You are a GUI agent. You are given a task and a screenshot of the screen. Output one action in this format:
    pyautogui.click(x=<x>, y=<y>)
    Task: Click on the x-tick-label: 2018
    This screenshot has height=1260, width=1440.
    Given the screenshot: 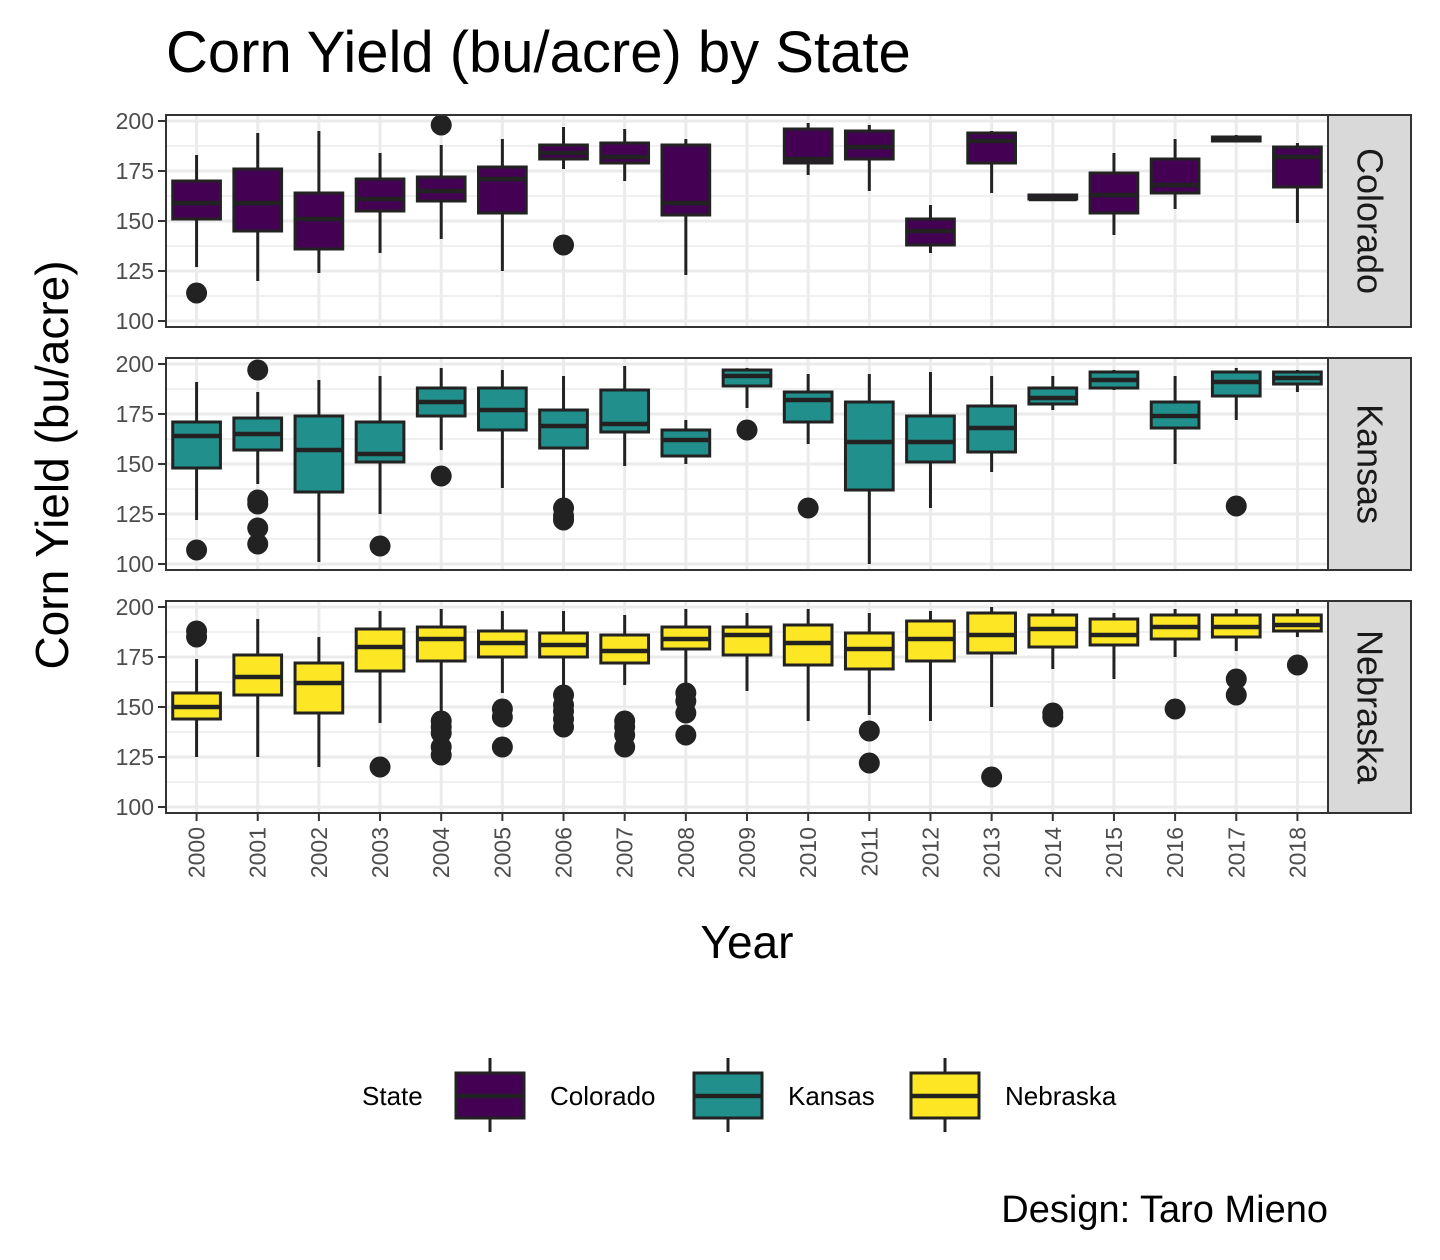 What is the action you would take?
    pyautogui.click(x=1297, y=852)
    